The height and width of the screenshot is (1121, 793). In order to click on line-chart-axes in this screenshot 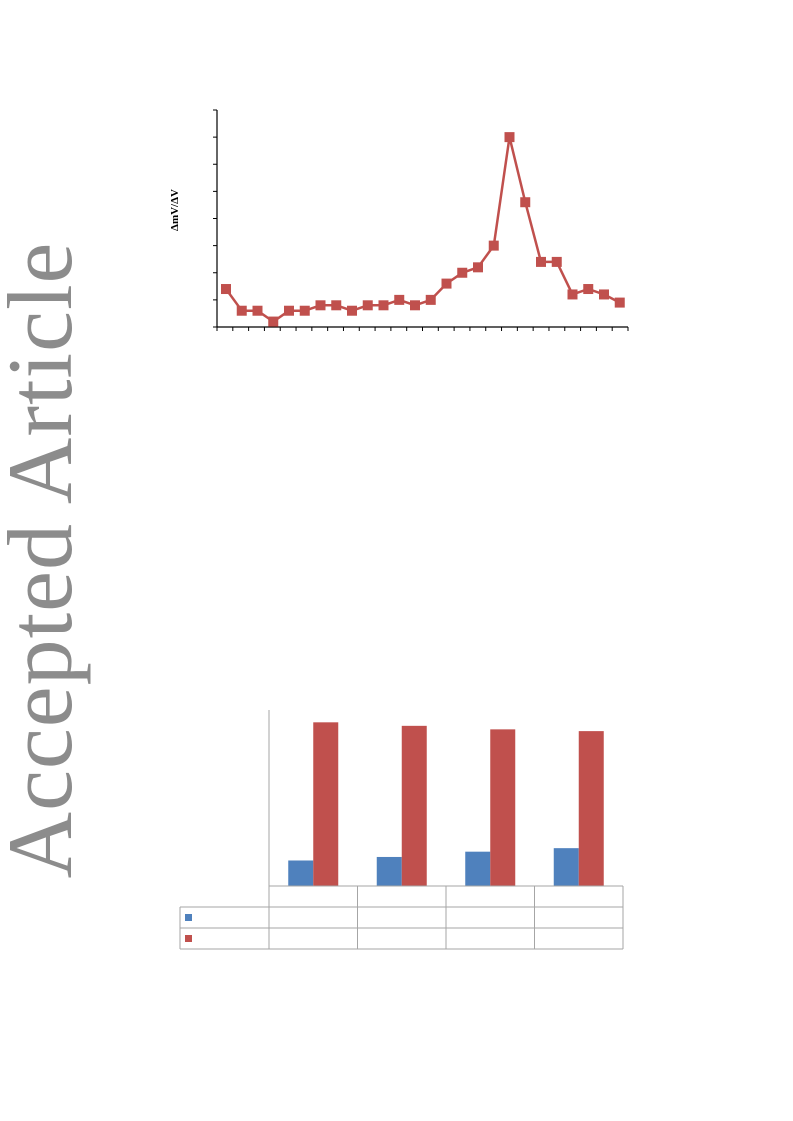, I will do `click(421, 220)`.